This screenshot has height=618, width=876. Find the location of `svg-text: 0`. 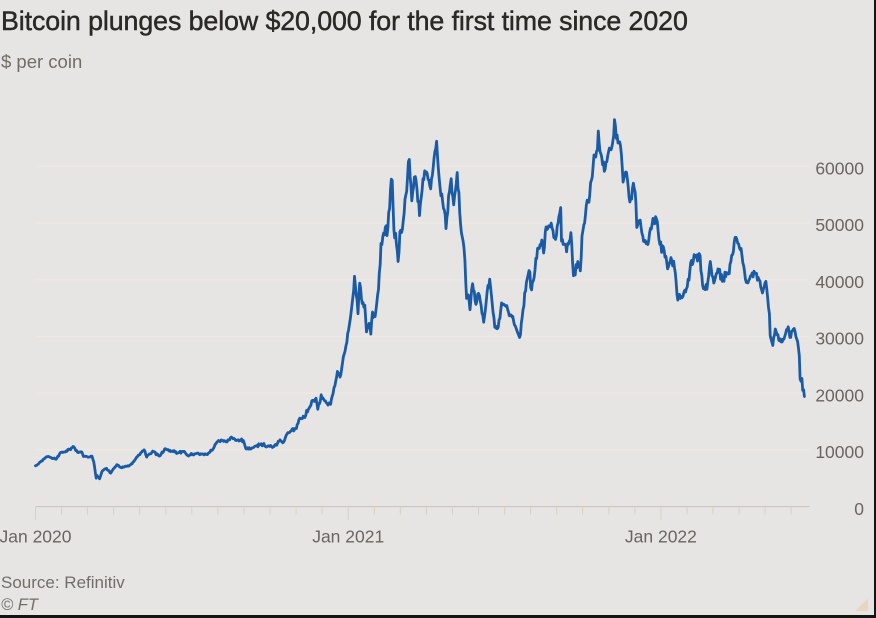

svg-text: 0 is located at coordinates (859, 509).